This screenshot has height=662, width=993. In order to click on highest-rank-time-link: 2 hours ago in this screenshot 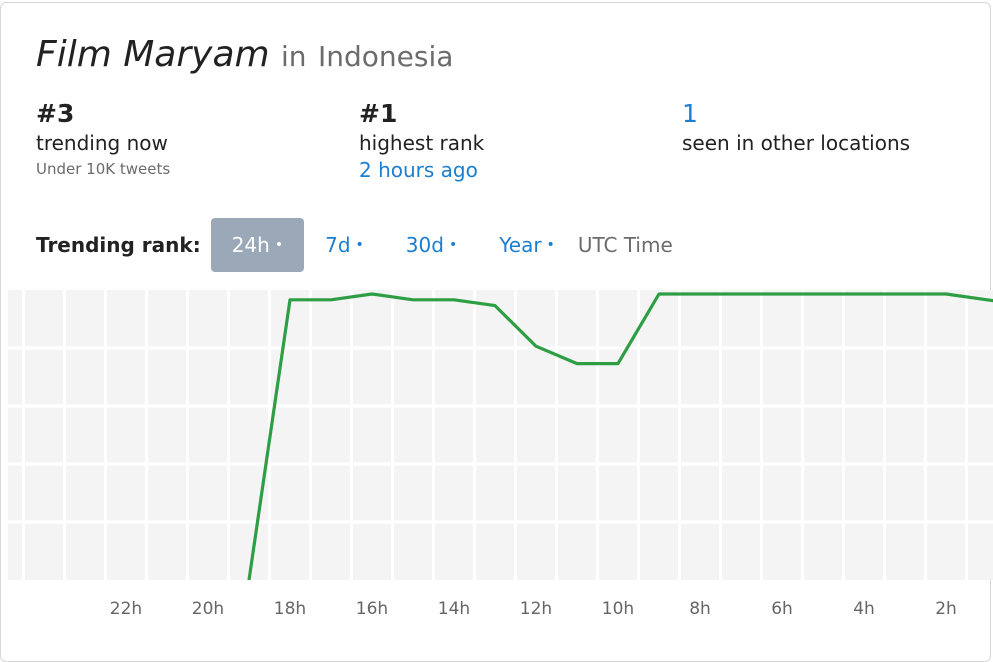, I will do `click(418, 170)`.